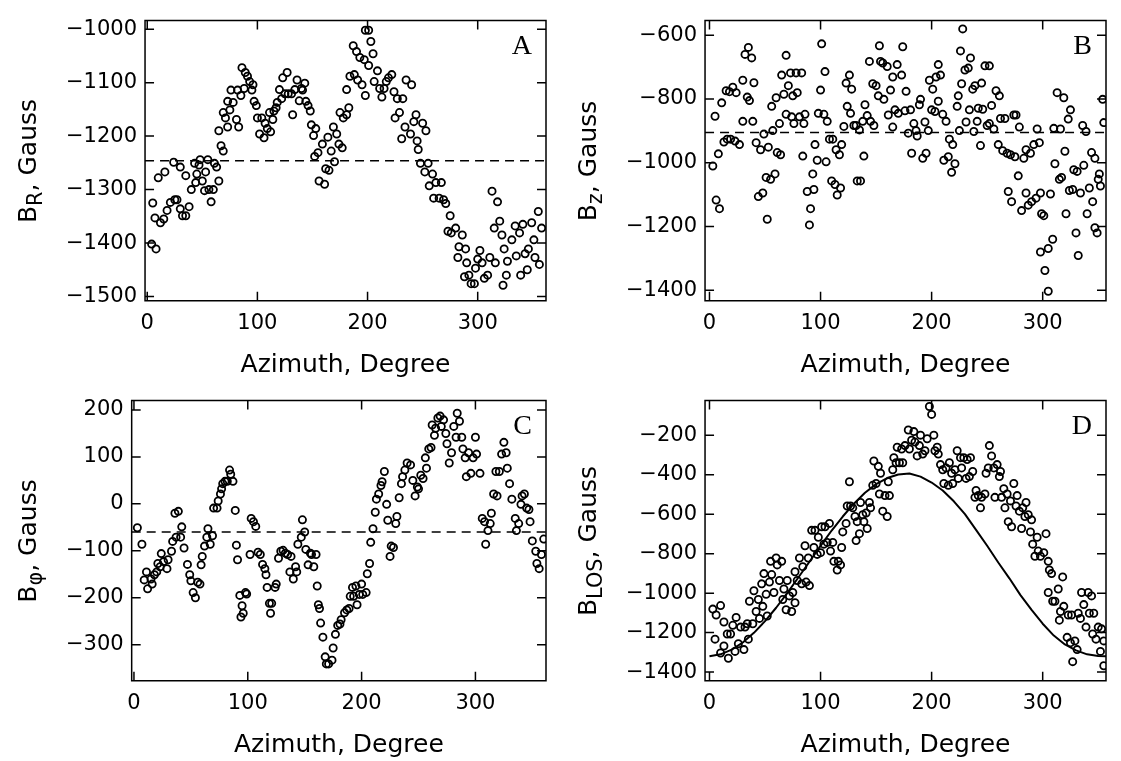 The width and height of the screenshot is (1121, 761). What do you see at coordinates (94, 643) in the screenshot?
I see `y-tick-label: −300` at bounding box center [94, 643].